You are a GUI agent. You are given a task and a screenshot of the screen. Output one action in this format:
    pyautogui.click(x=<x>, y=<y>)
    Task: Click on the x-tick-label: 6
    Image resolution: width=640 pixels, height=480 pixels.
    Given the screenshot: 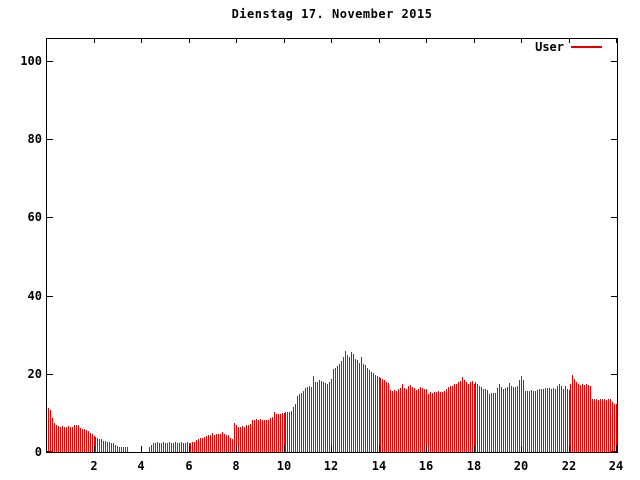 What is the action you would take?
    pyautogui.click(x=189, y=466)
    